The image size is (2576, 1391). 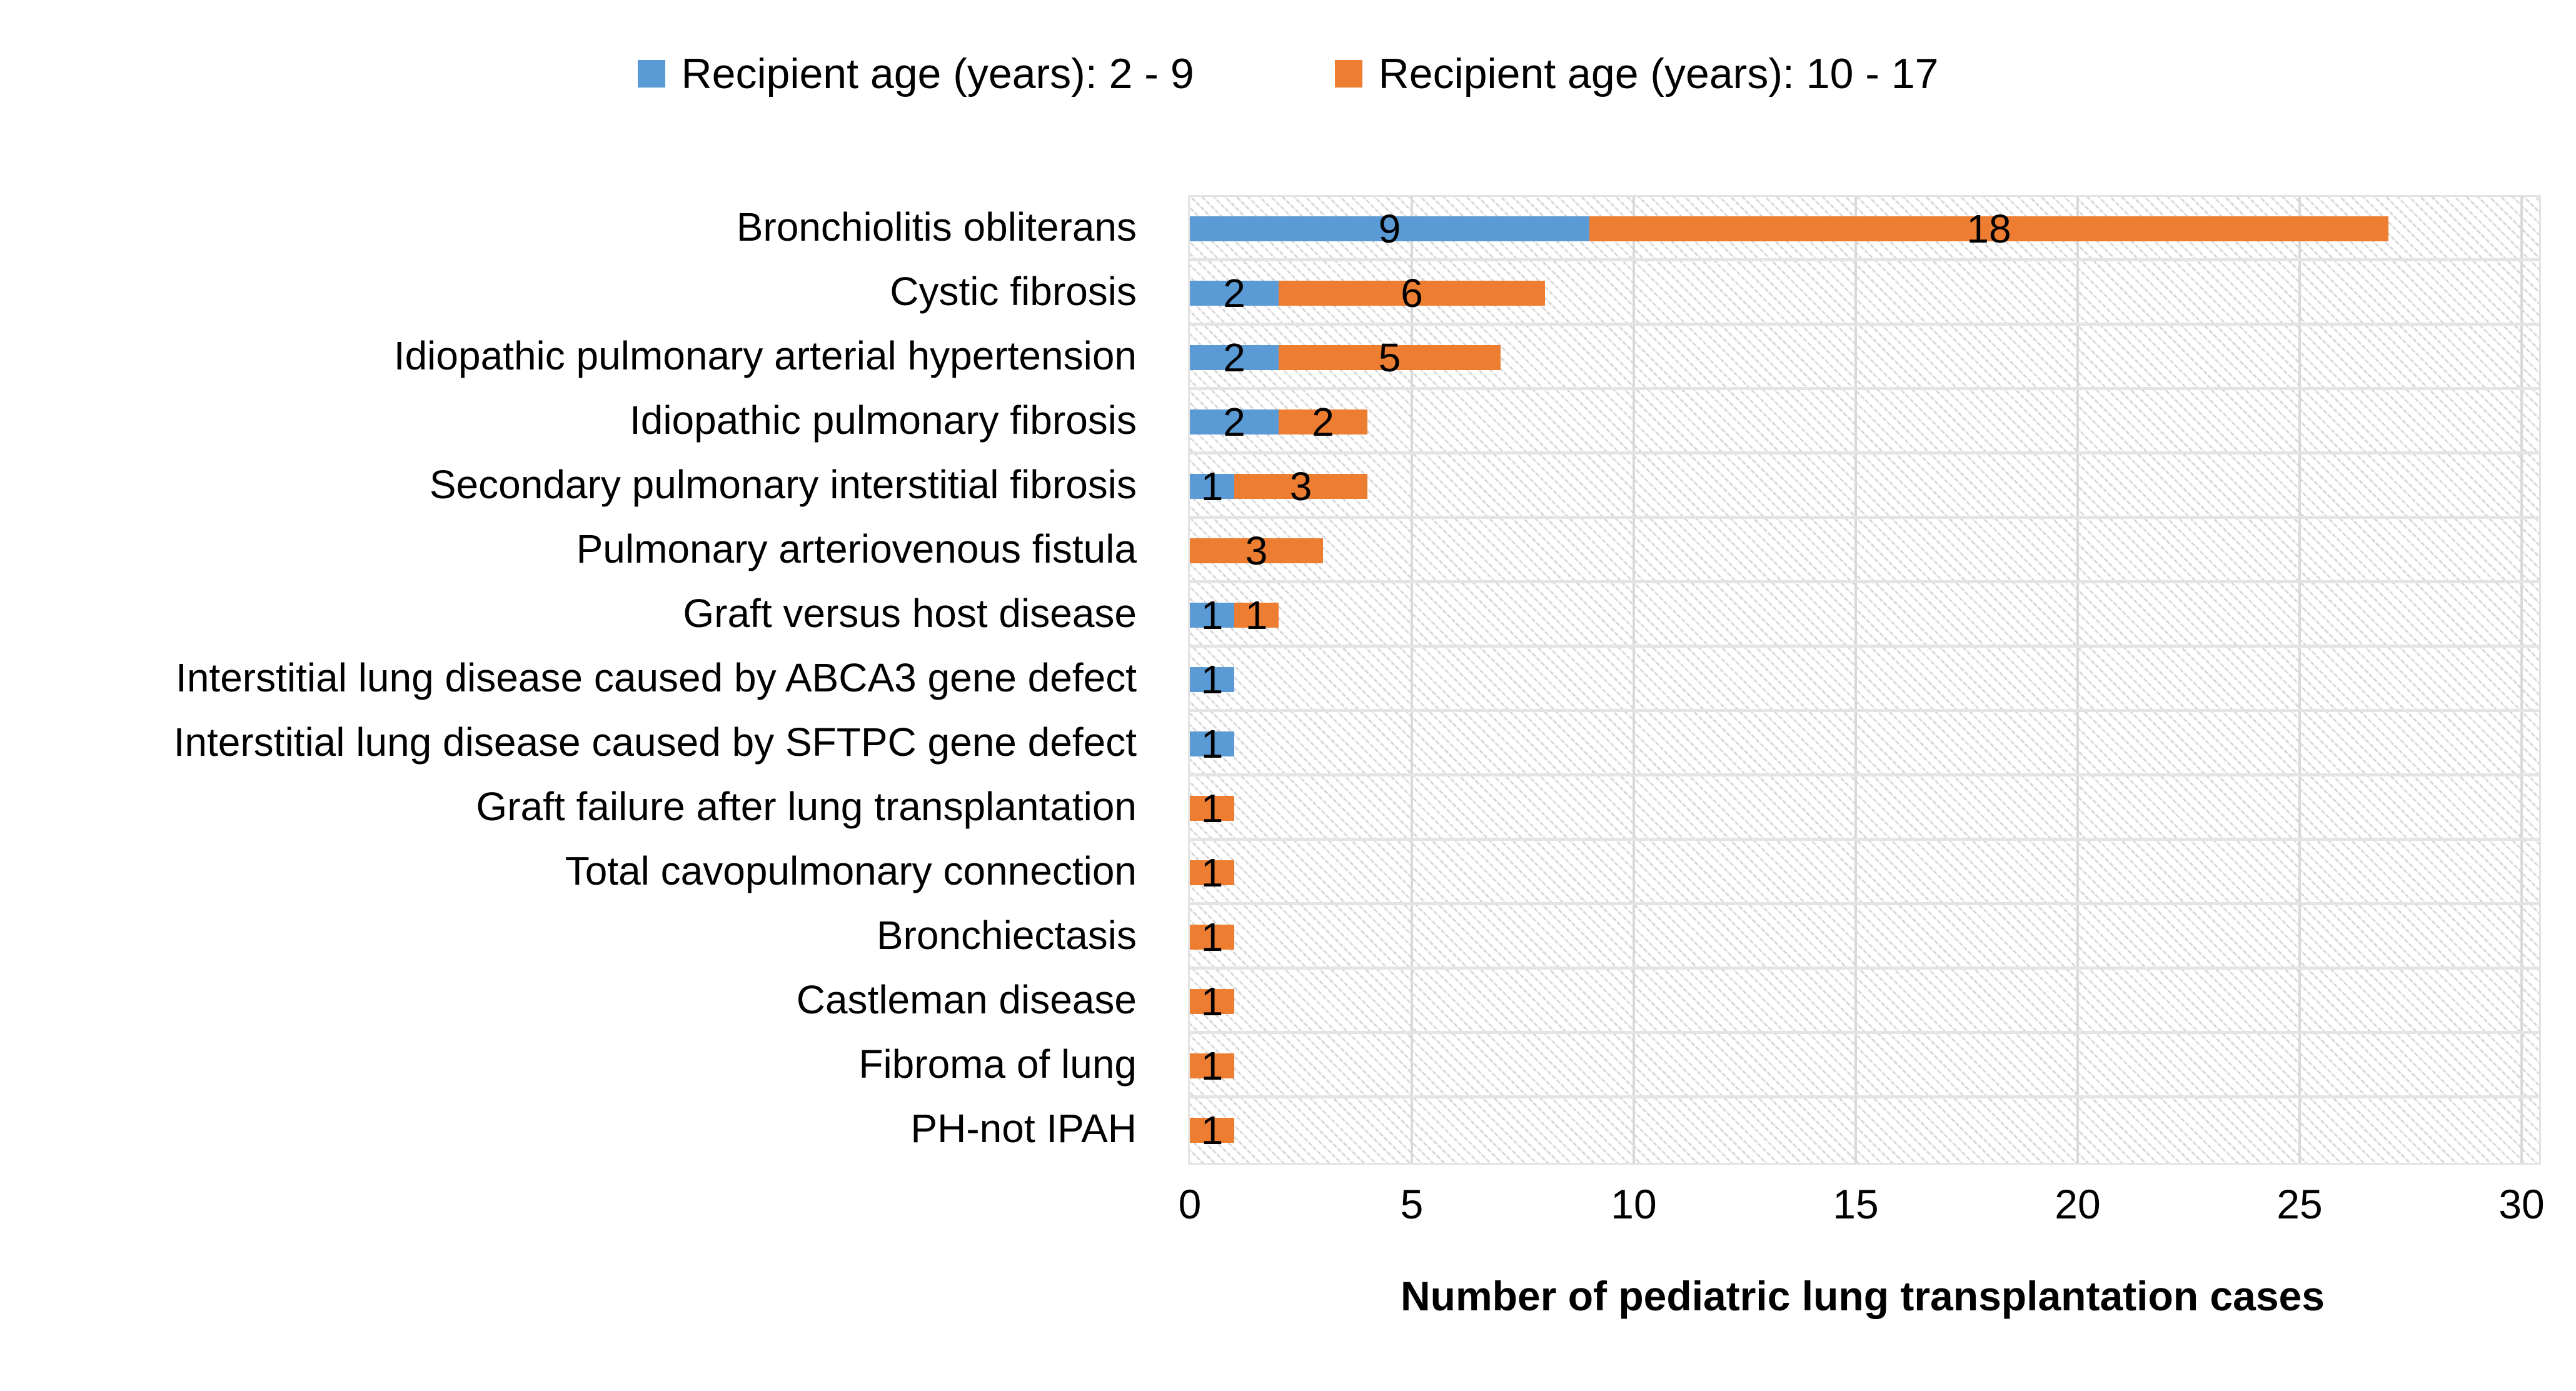 What do you see at coordinates (883, 420) in the screenshot?
I see `category-label: Idiopathic pulmonary fibrosis` at bounding box center [883, 420].